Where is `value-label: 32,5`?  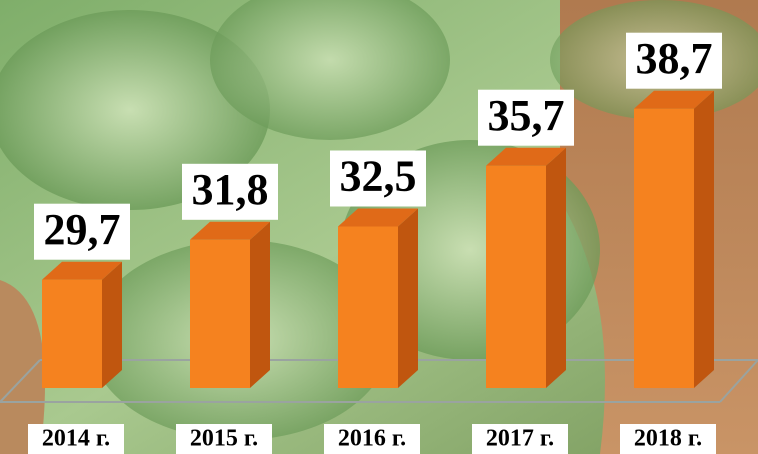
value-label: 32,5 is located at coordinates (378, 176).